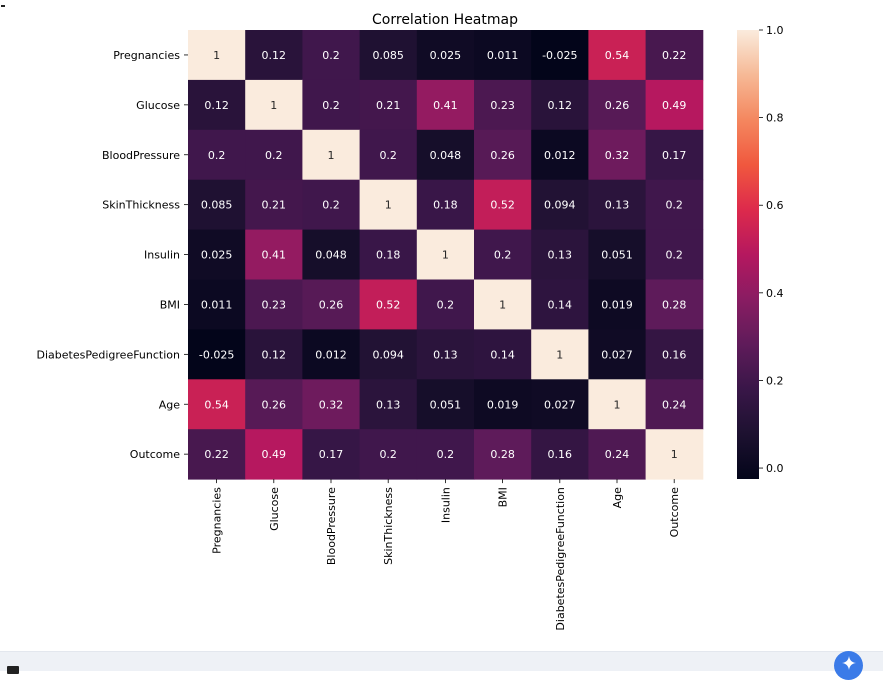  Describe the element at coordinates (848, 665) in the screenshot. I see `assistant-button` at that location.